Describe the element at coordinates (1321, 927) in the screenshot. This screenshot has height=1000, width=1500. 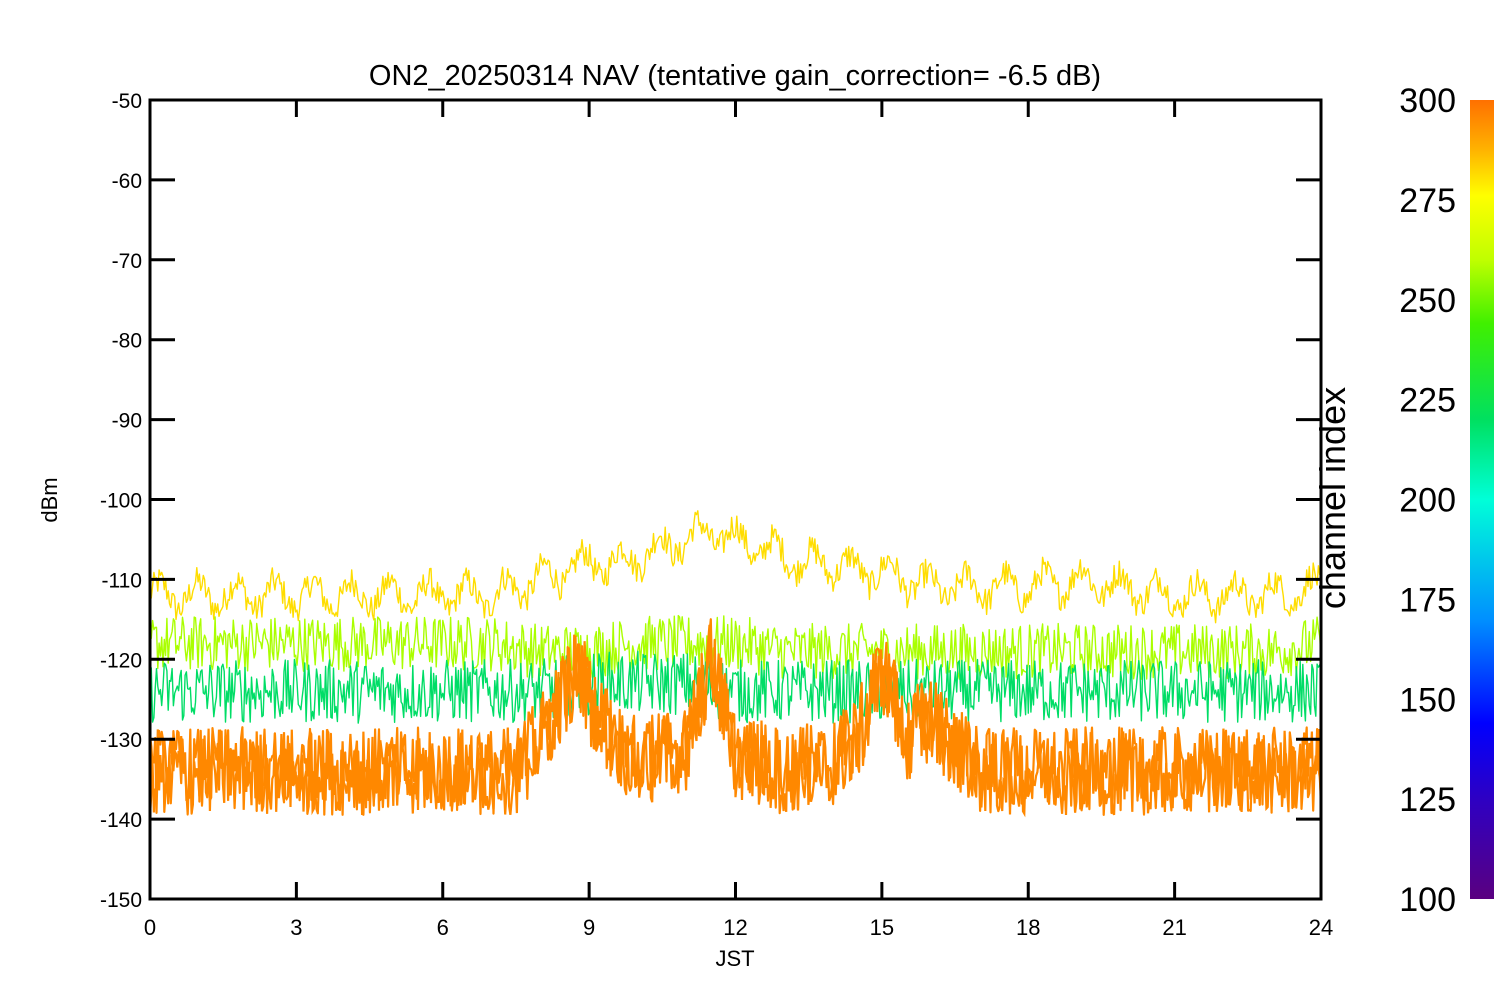
I see `x-tick-label: 24` at that location.